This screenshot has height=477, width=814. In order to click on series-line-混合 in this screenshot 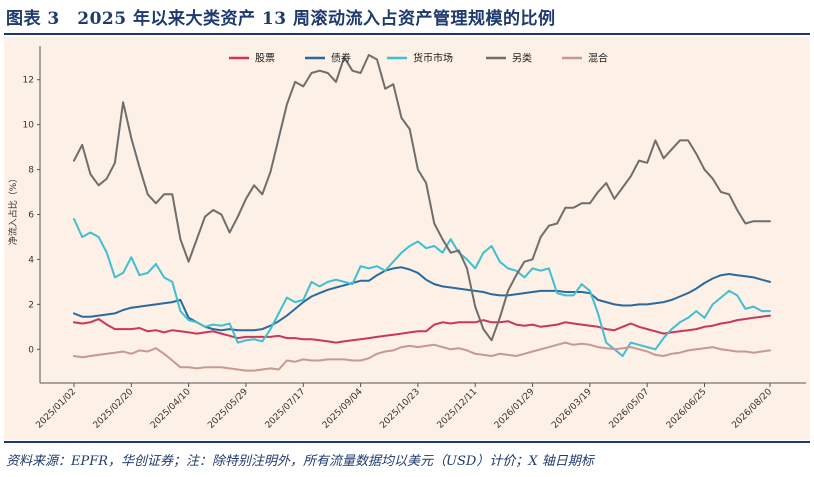, I will do `click(422, 356)`.